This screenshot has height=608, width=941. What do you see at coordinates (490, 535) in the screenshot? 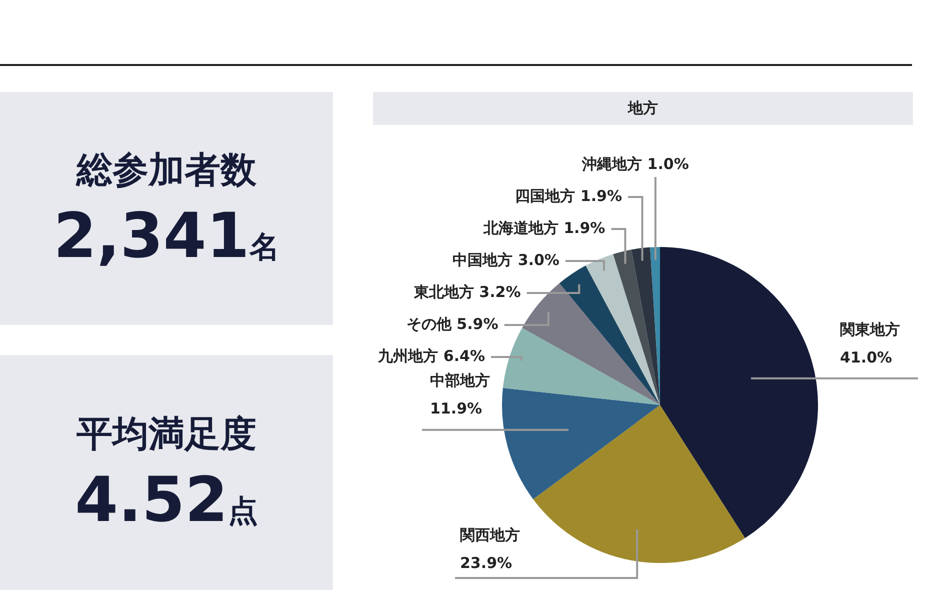
I see `slice-label: 関西地方` at bounding box center [490, 535].